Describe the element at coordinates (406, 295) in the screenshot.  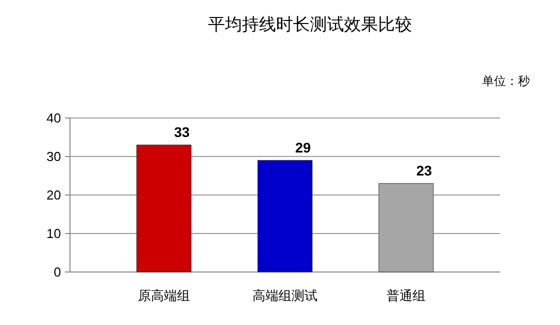
I see `x-tick-label: 普通组` at that location.